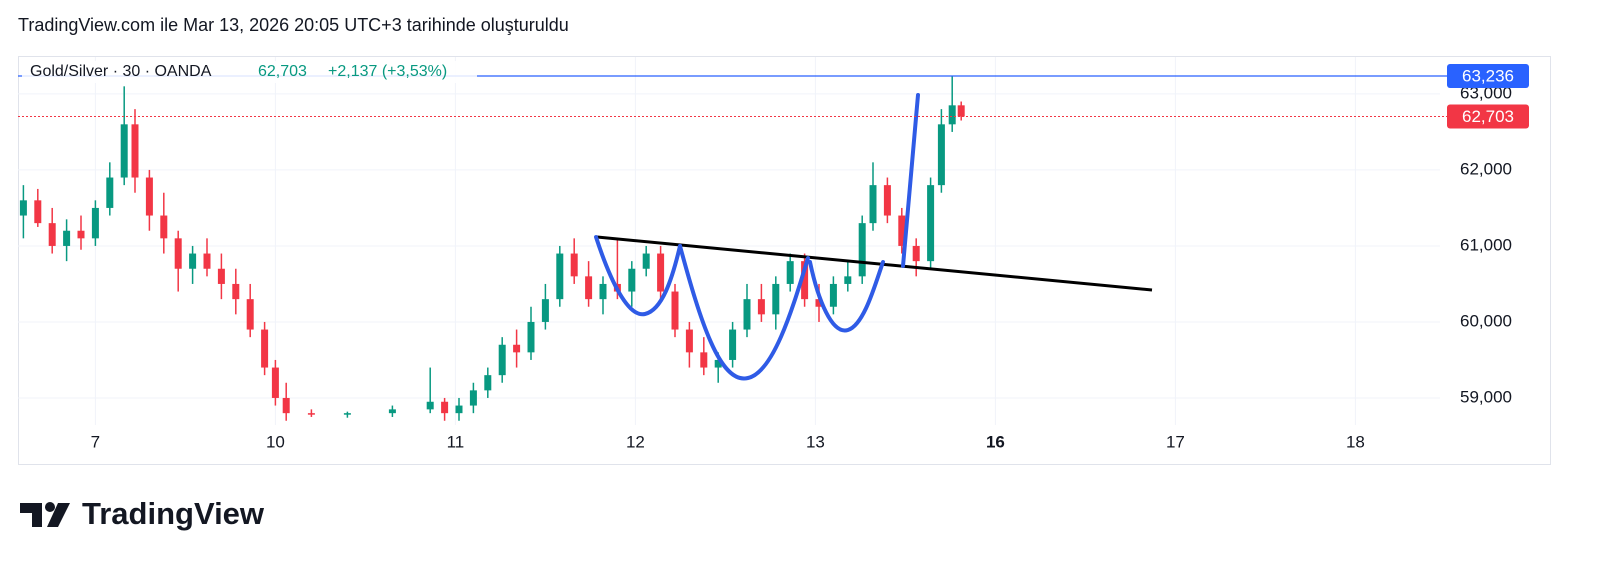 The width and height of the screenshot is (1600, 575). What do you see at coordinates (1486, 244) in the screenshot?
I see `y-tick-label: 61,000` at bounding box center [1486, 244].